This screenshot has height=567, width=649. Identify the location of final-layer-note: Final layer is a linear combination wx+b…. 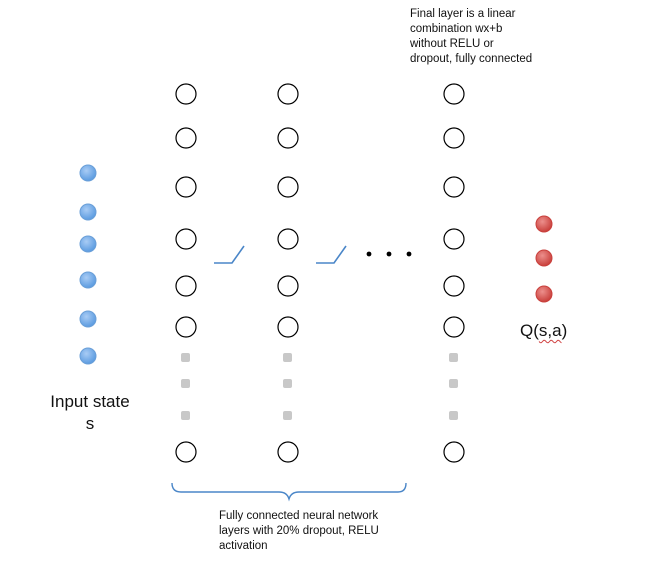
(495, 37).